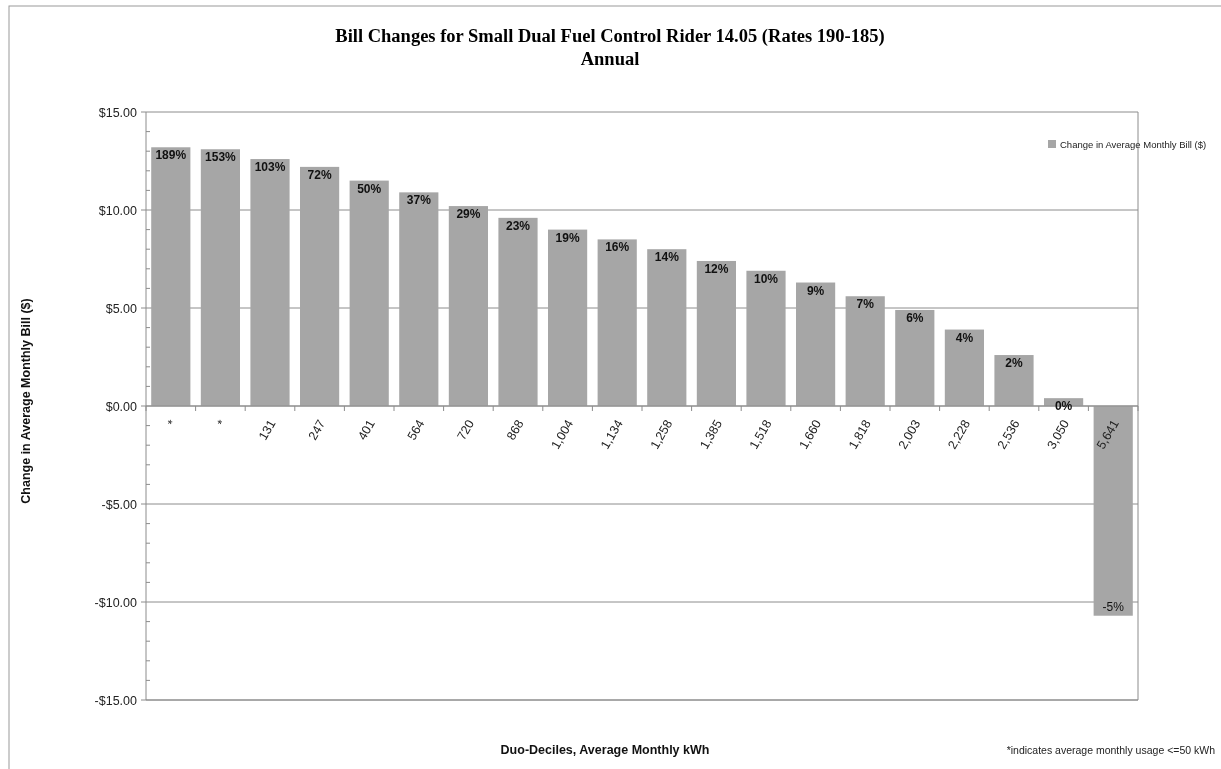  Describe the element at coordinates (270, 167) in the screenshot. I see `annotation: 103%` at that location.